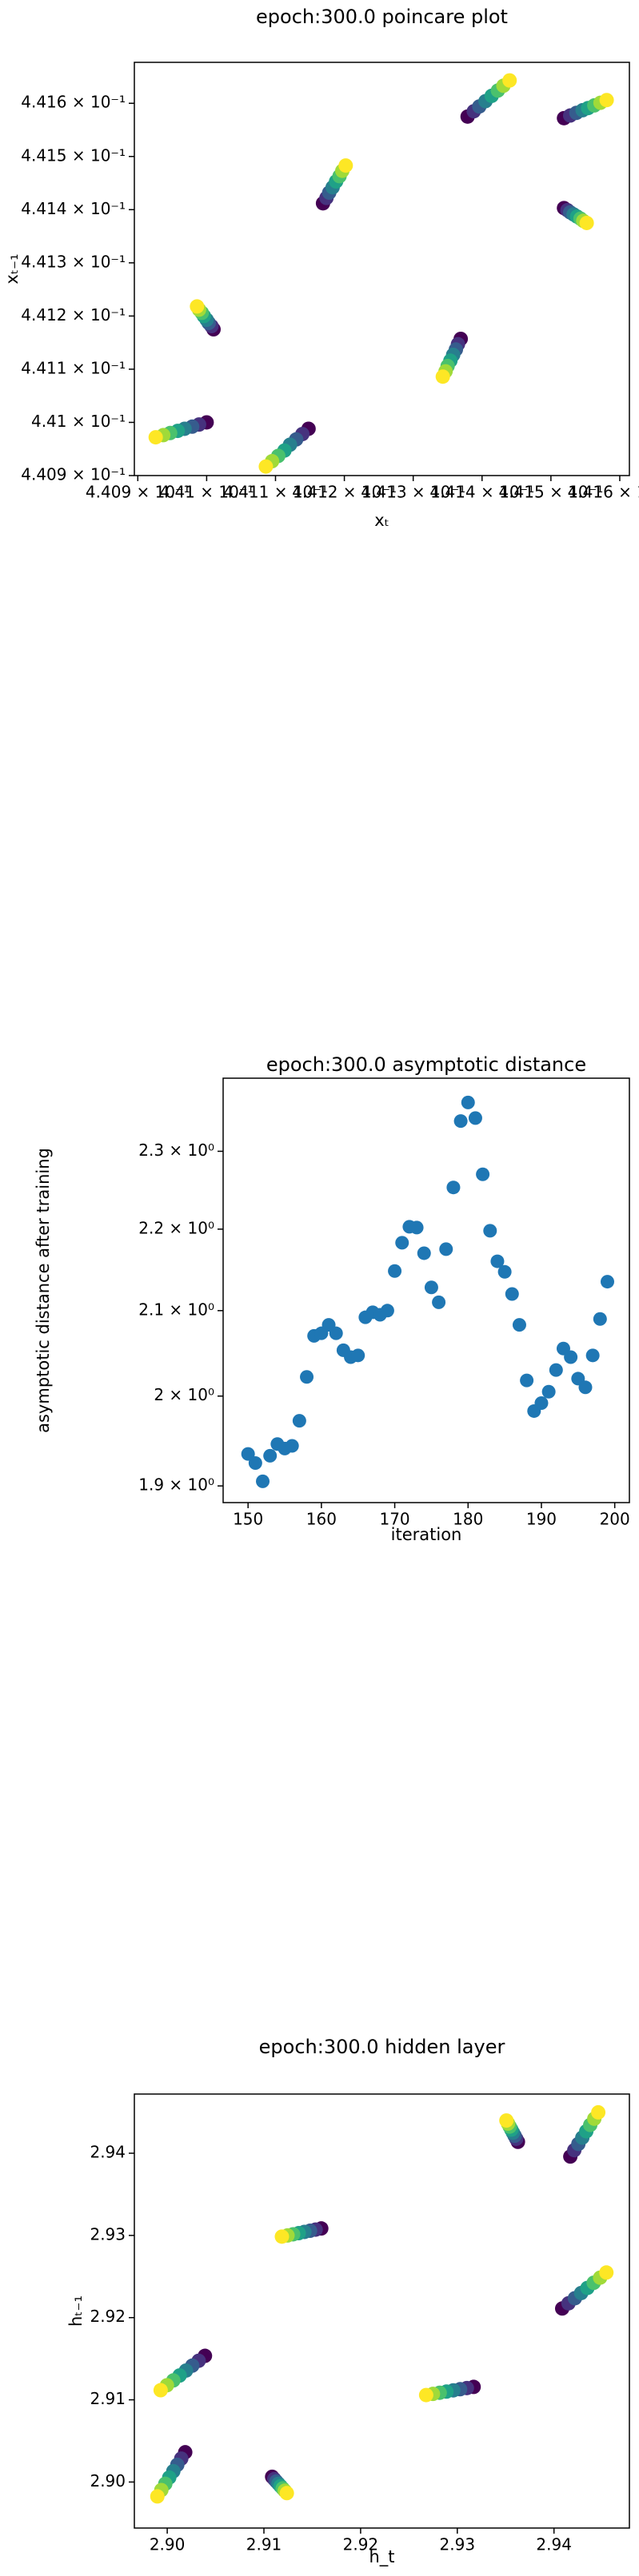  What do you see at coordinates (321, 1519) in the screenshot?
I see `x-tick-label: 160` at bounding box center [321, 1519].